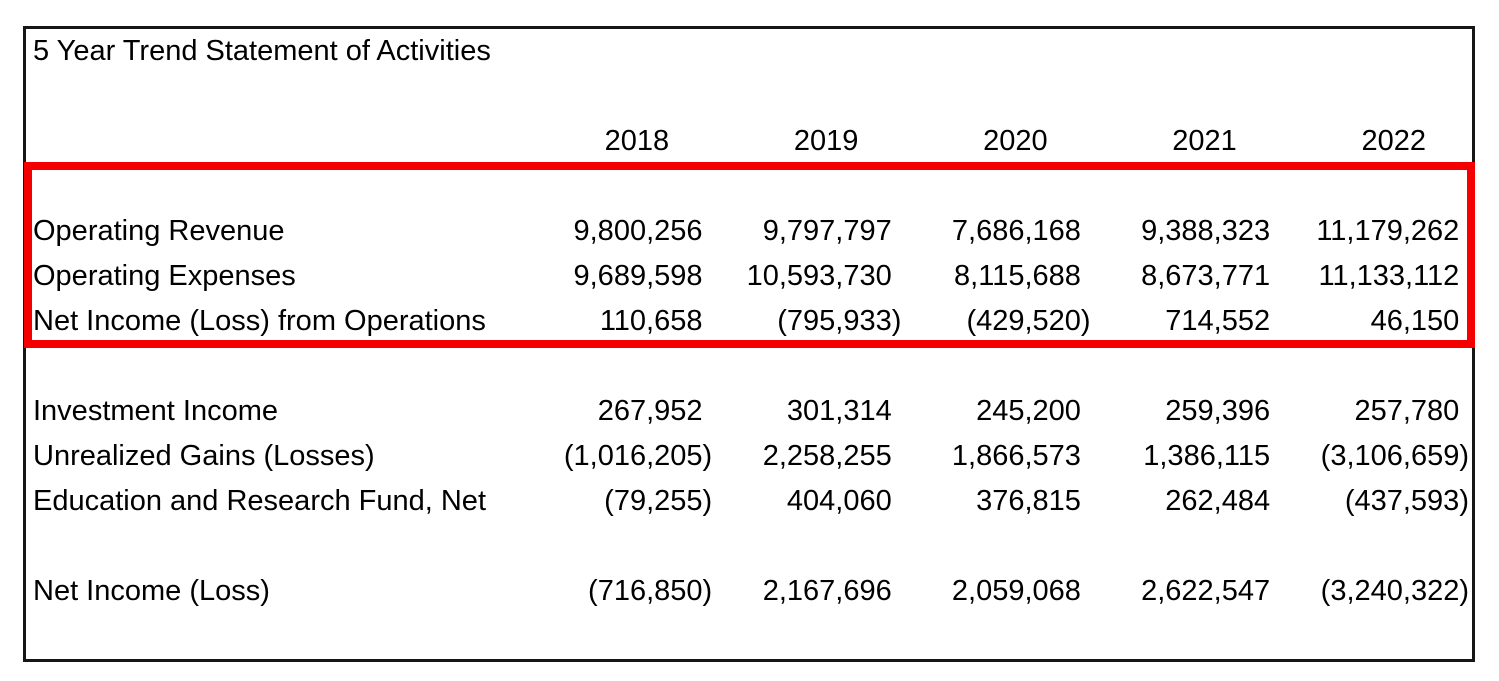  Describe the element at coordinates (159, 231) in the screenshot. I see `row-label: Operating Revenue` at that location.